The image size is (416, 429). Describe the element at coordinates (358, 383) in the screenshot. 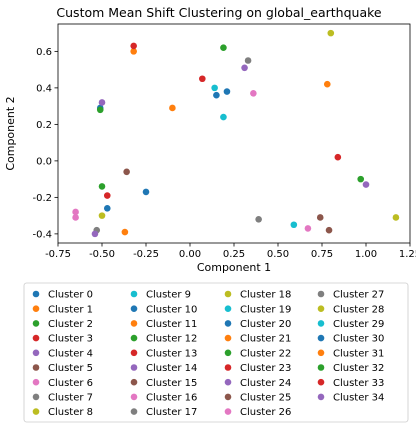

I see `legend-entry: Cluster 33` at that location.